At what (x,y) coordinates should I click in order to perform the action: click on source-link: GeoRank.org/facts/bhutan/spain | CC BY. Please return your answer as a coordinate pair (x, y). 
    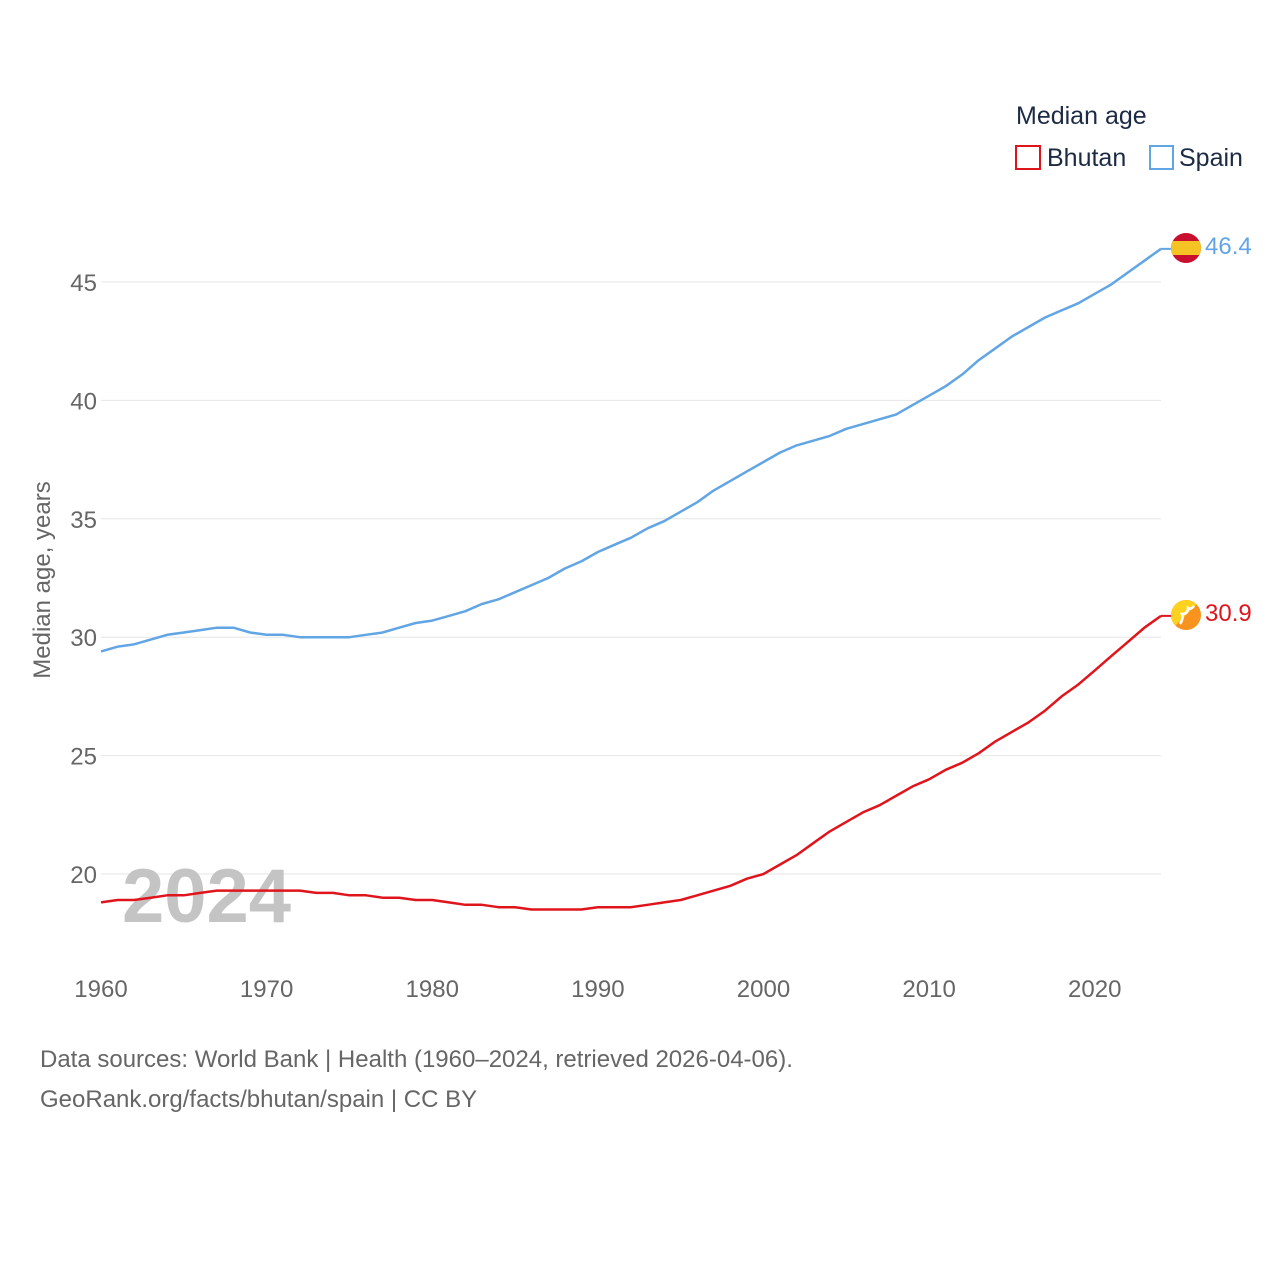
    Looking at the image, I should click on (259, 1099).